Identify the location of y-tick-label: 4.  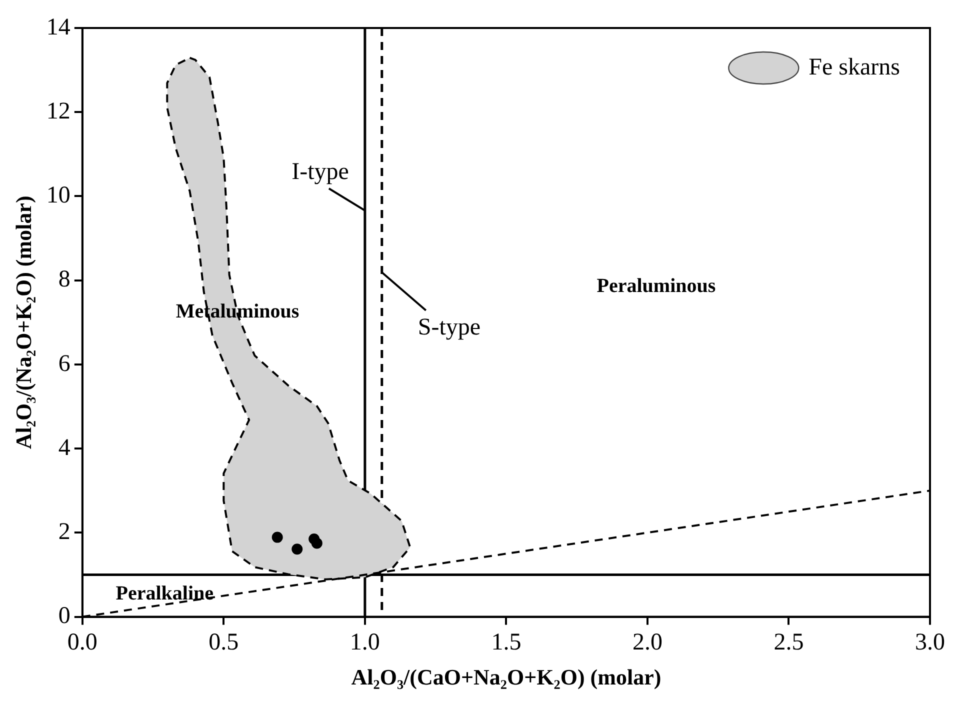
(64, 447).